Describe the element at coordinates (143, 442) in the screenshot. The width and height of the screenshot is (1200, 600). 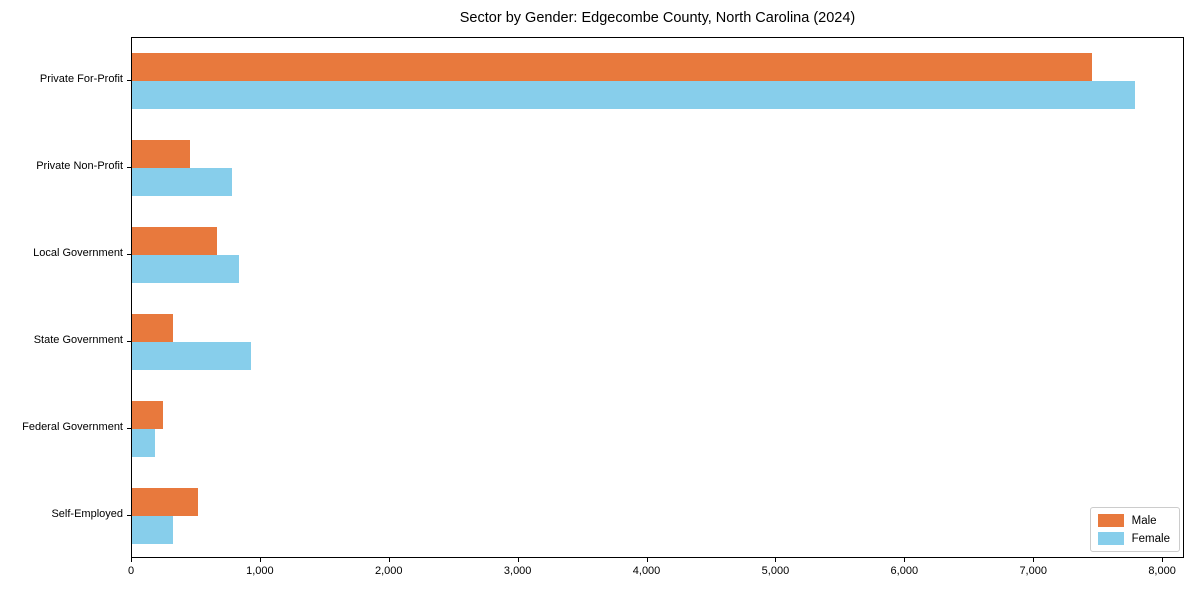
I see `bar-female-federal-government` at that location.